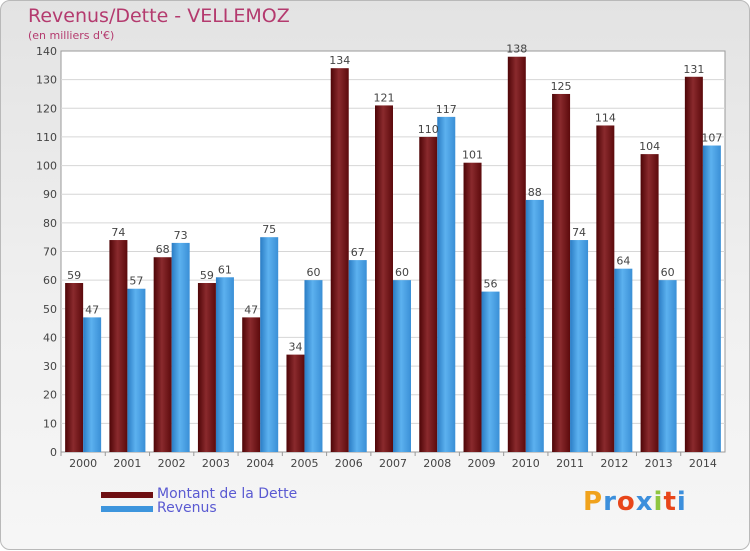 Image resolution: width=750 pixels, height=551 pixels. I want to click on data-label: 134, so click(339, 60).